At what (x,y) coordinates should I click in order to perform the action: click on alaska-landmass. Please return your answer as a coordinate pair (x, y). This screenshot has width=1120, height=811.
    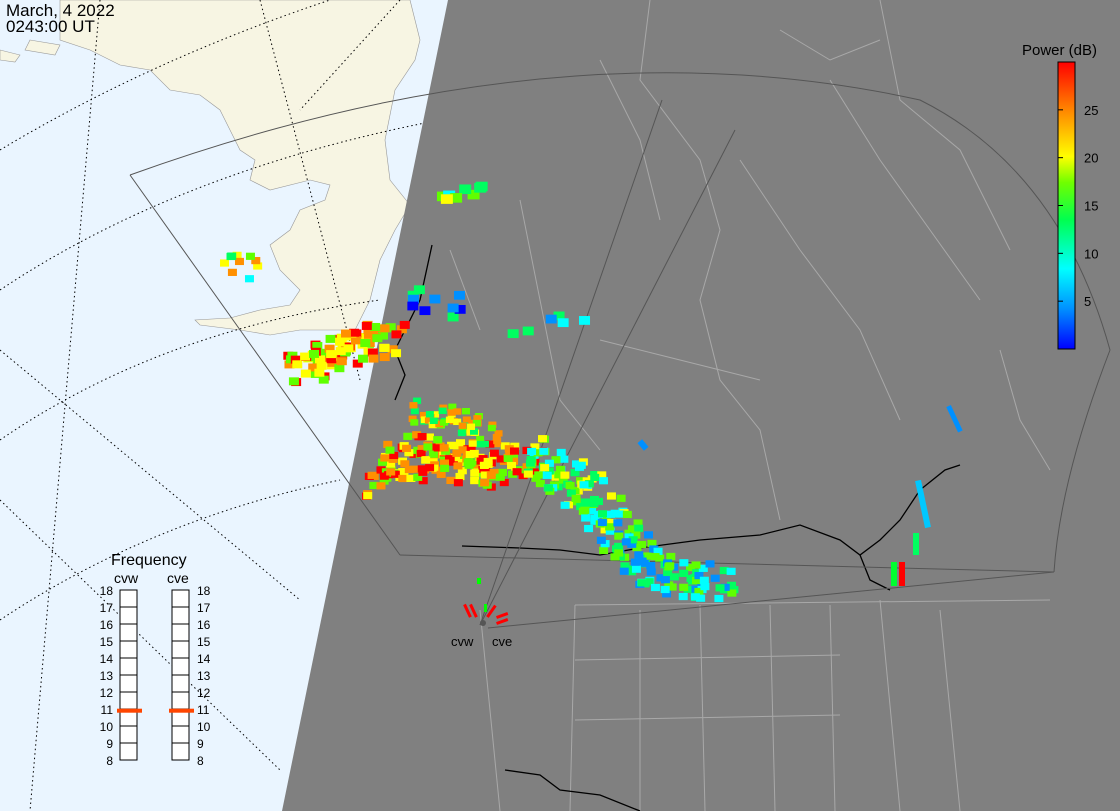
    Looking at the image, I should click on (240, 168).